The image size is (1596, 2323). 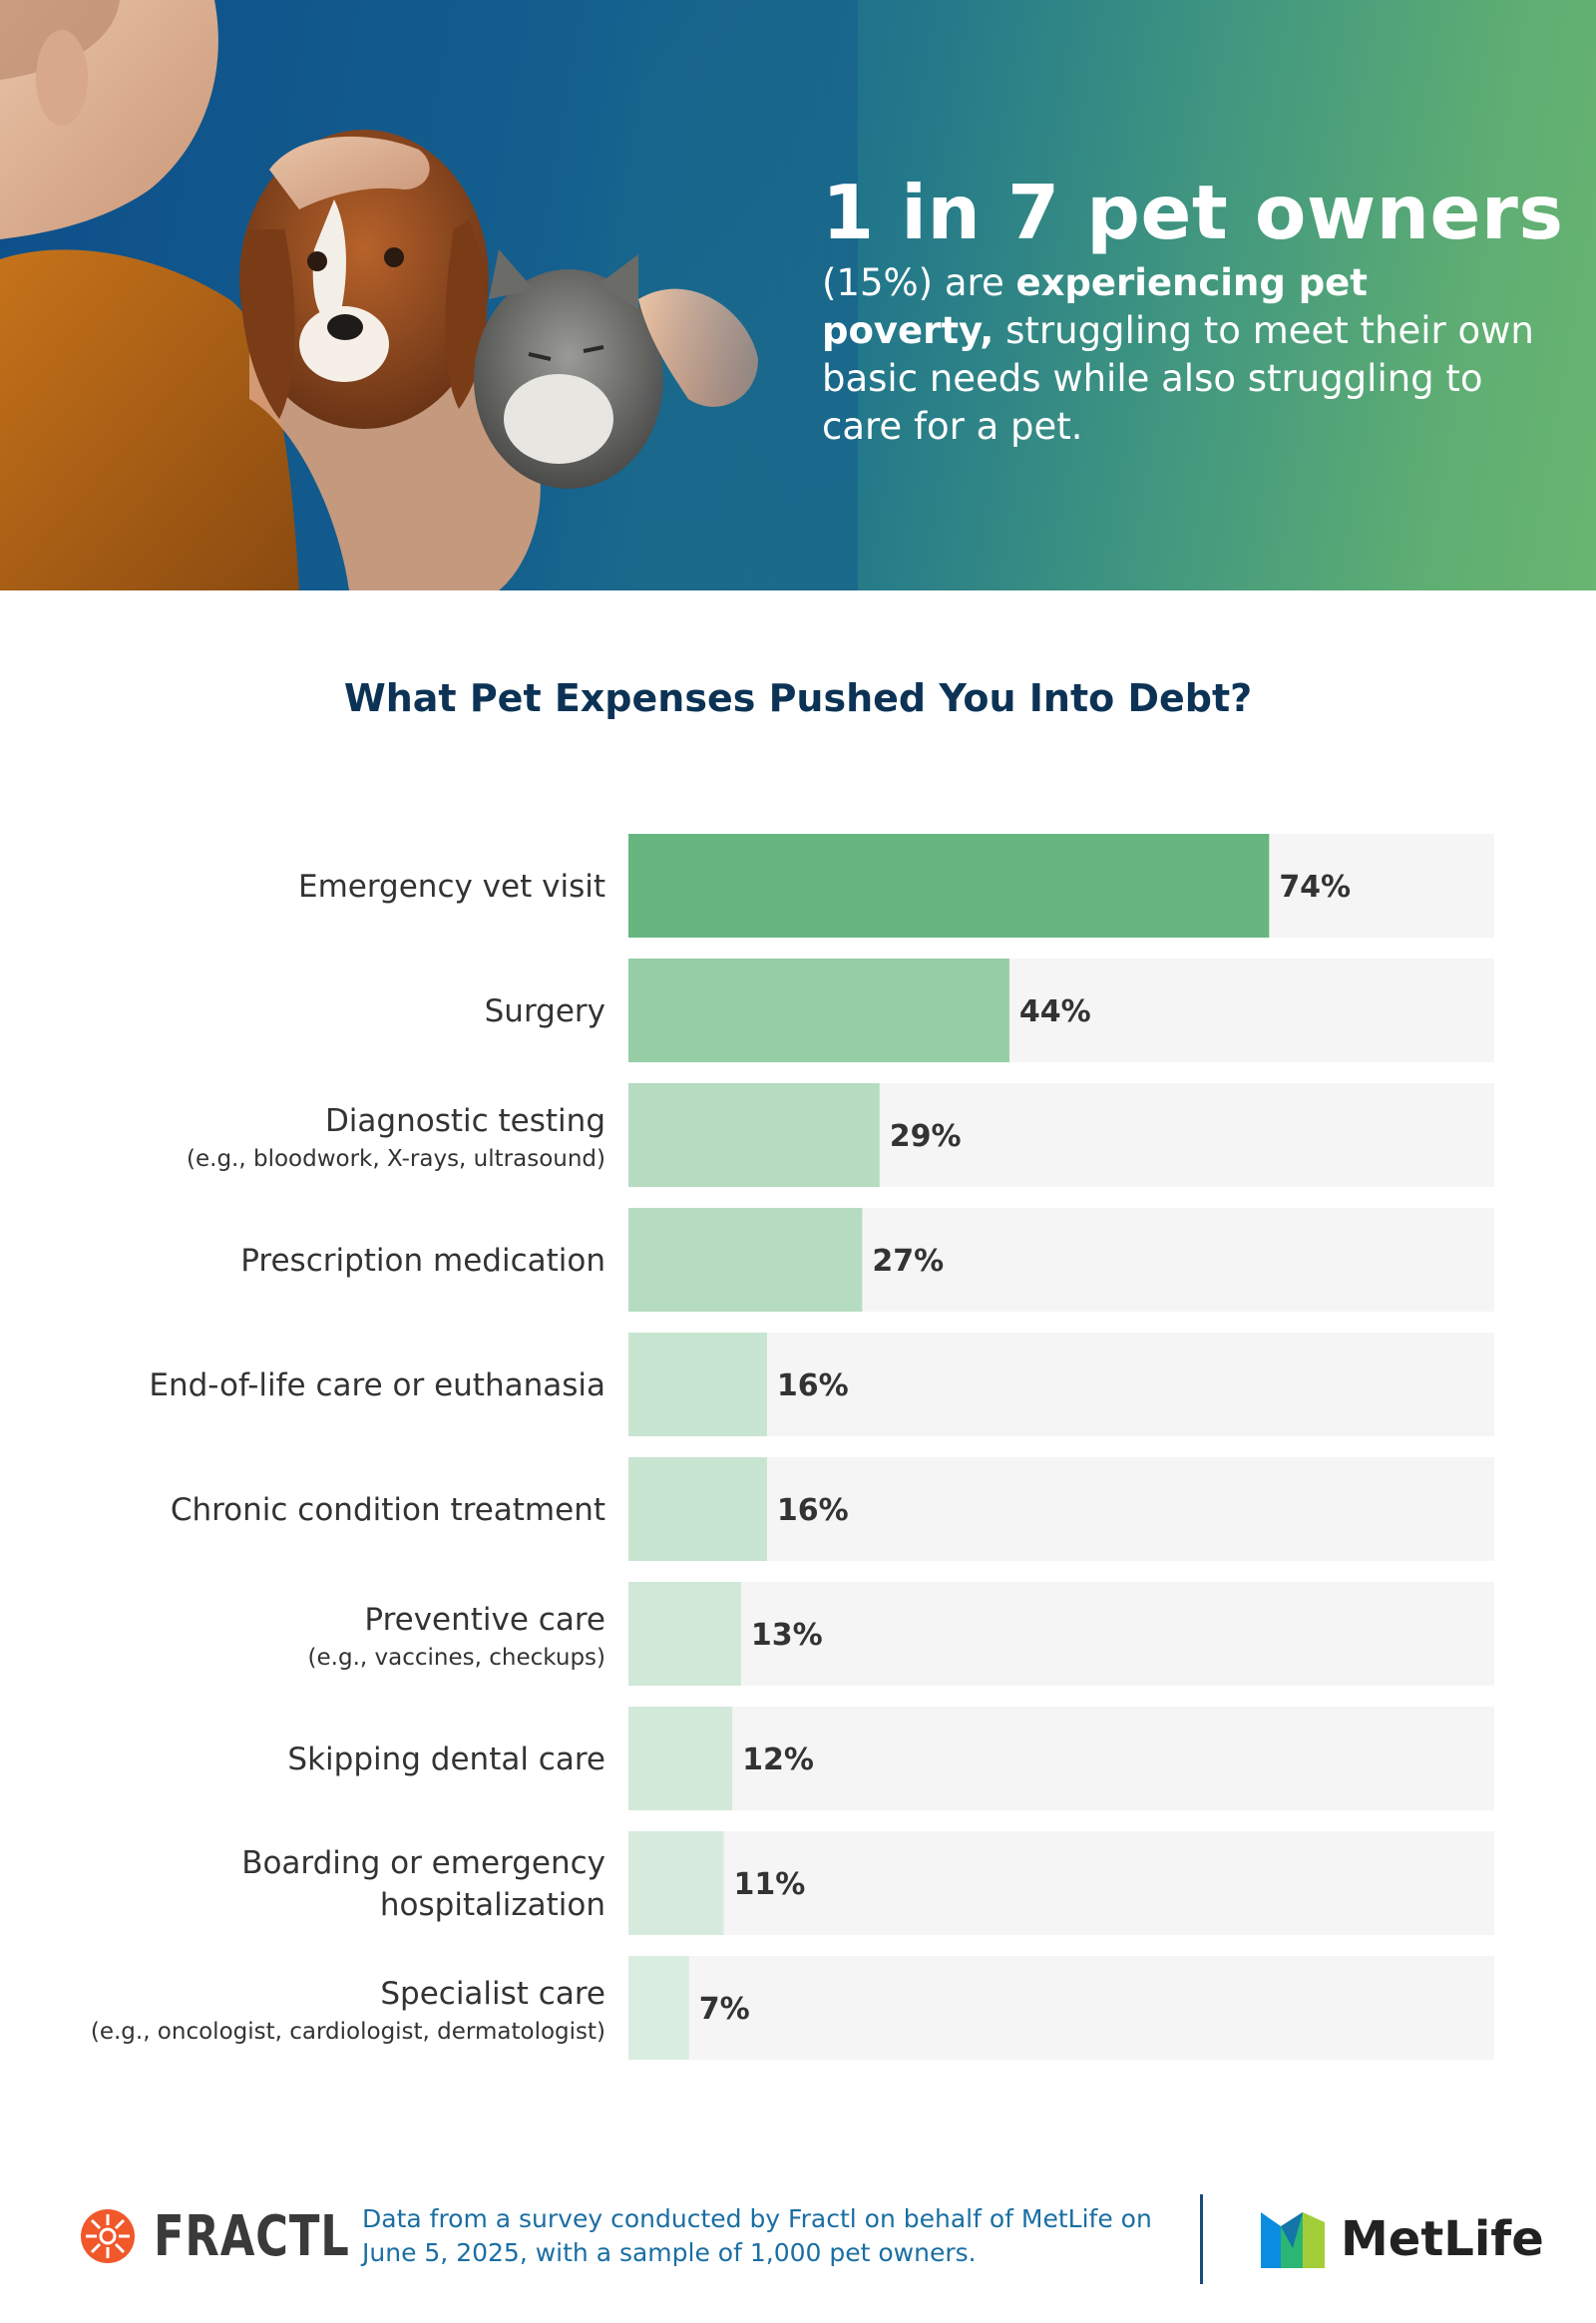 I want to click on bar-value-label: 44%, so click(x=1055, y=1012).